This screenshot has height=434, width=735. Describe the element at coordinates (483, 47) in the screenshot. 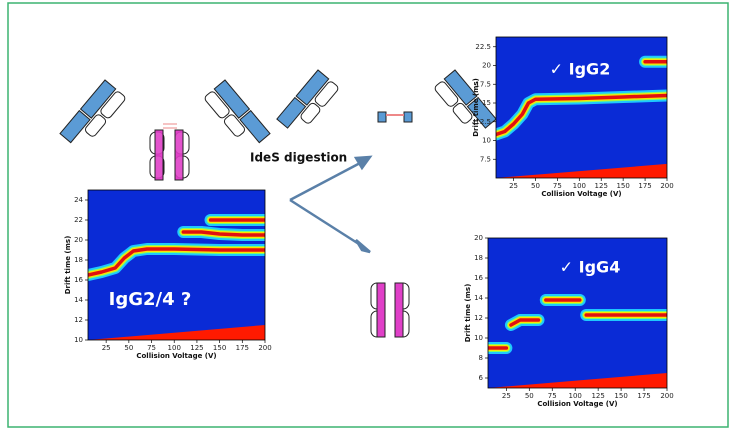

I see `y-tick-label: 22.5` at that location.